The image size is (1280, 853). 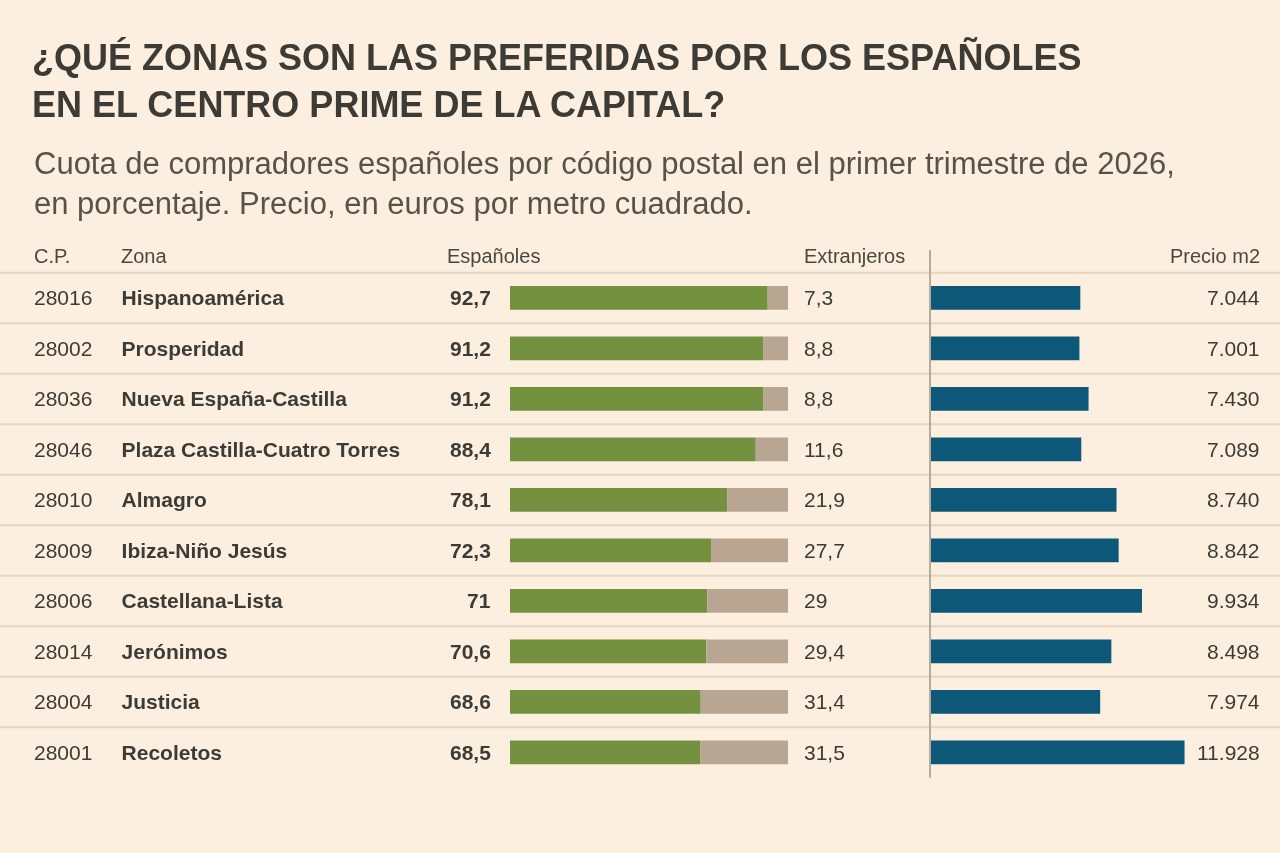 What do you see at coordinates (471, 449) in the screenshot?
I see `data-label: 88,4` at bounding box center [471, 449].